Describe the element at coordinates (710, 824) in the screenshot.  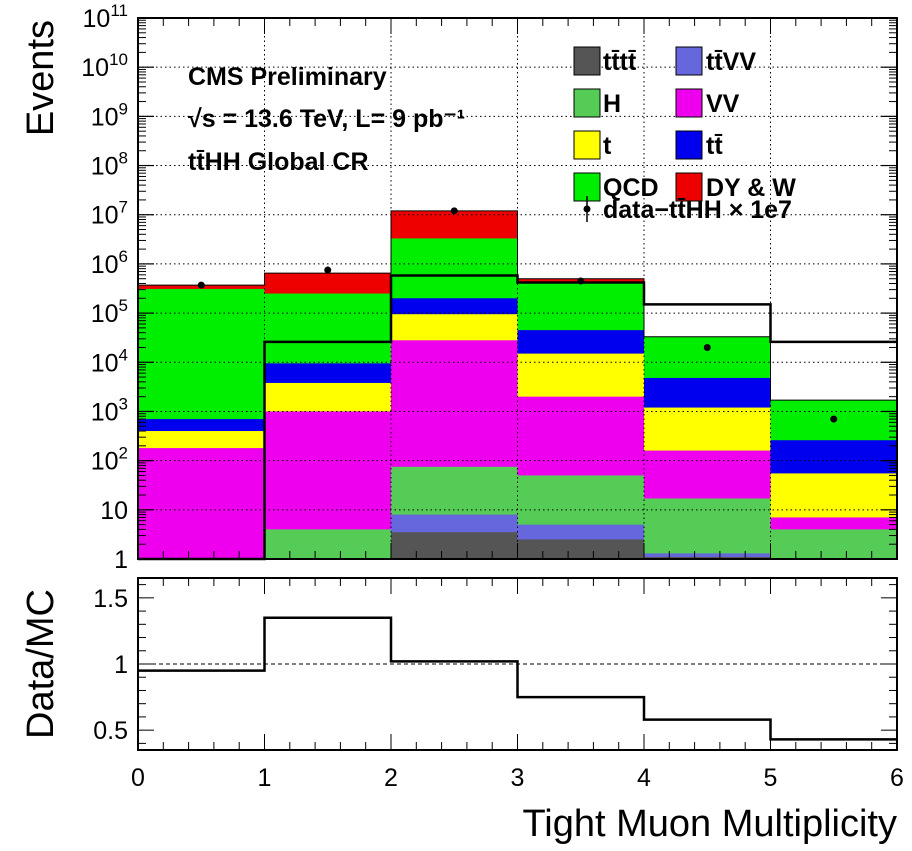
I see `x-axis-title: Tight Muon Multiplicity` at that location.